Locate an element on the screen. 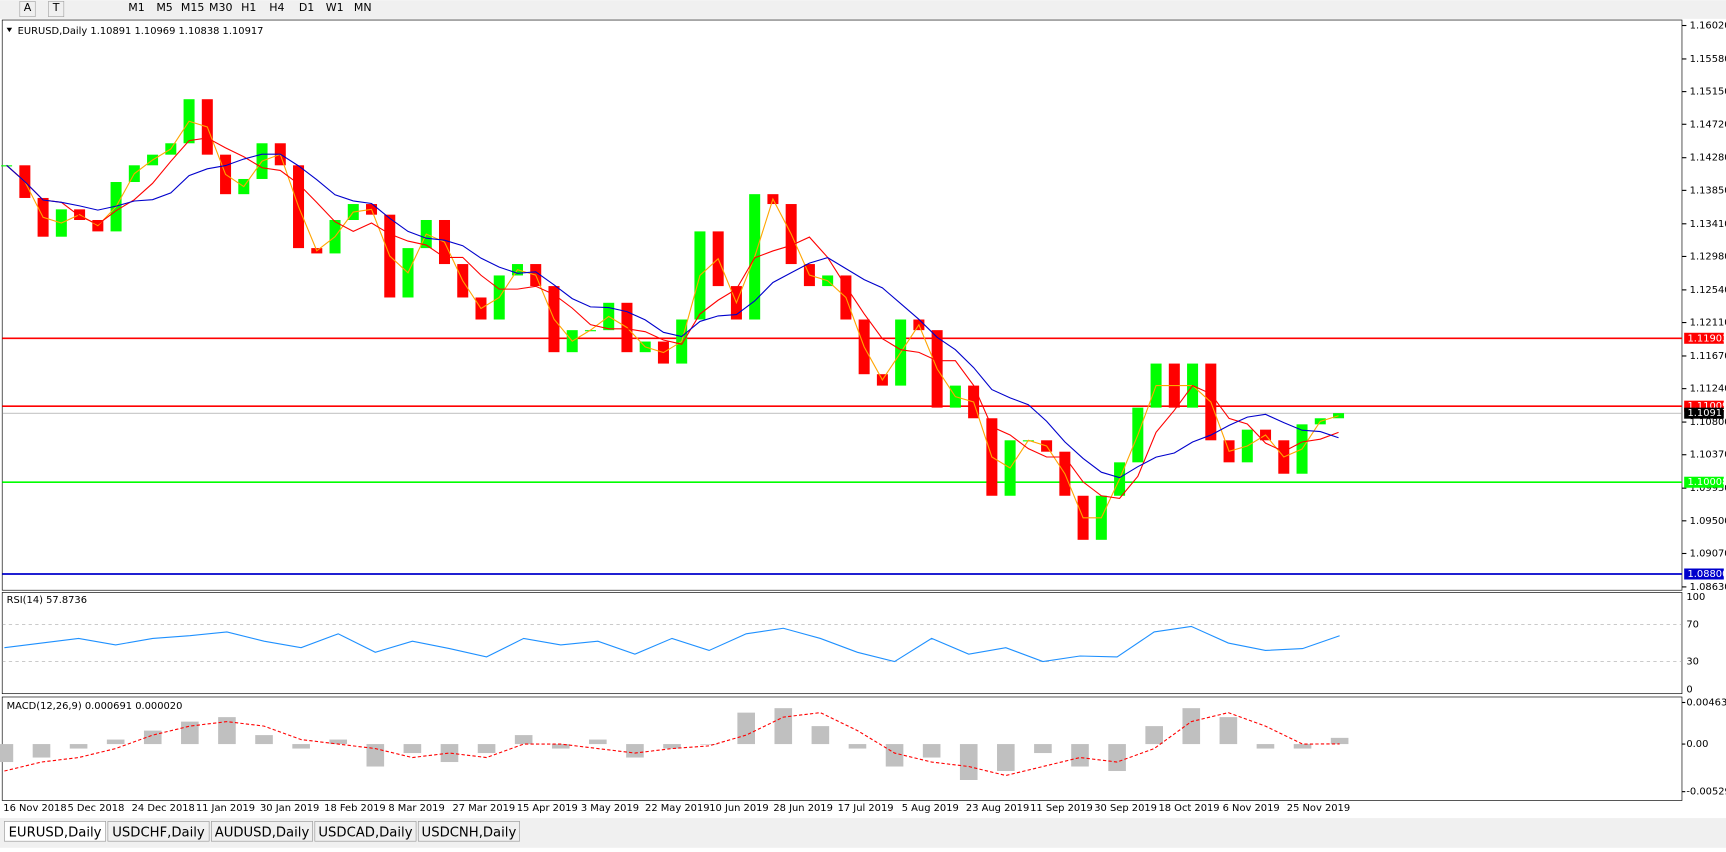  current-price-box is located at coordinates (1704, 413).